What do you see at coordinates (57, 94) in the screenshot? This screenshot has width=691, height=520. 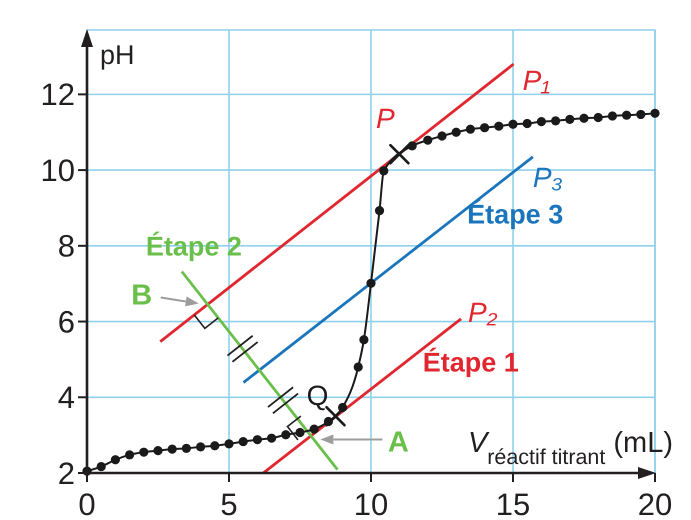 I see `y-tick-label: 12` at bounding box center [57, 94].